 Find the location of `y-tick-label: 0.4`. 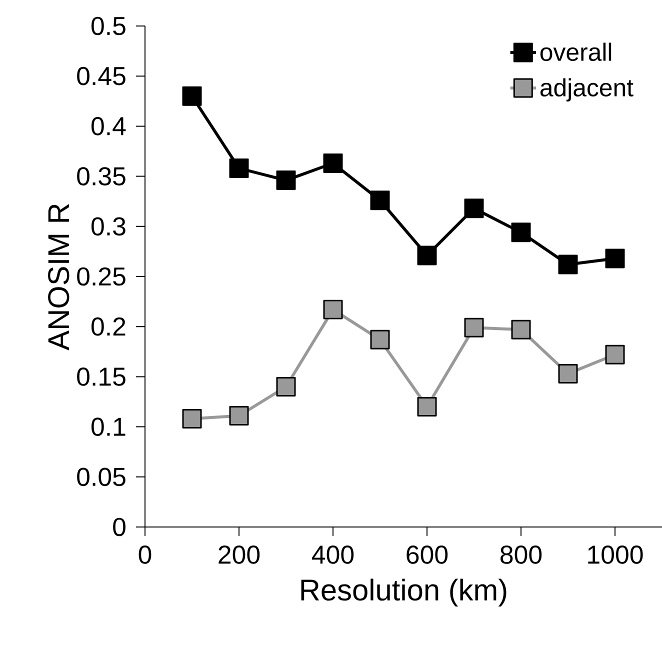

y-tick-label: 0.4 is located at coordinates (108, 126).